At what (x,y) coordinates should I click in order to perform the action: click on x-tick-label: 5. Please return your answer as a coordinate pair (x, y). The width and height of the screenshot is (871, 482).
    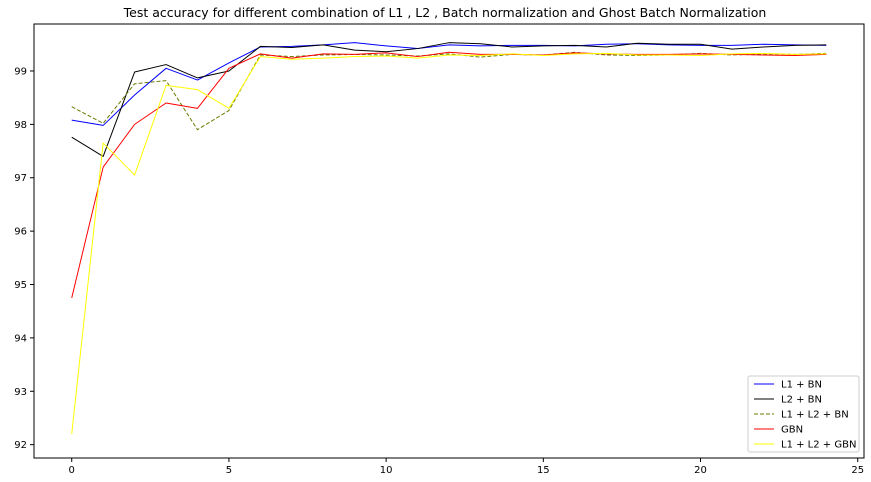
    Looking at the image, I should click on (229, 470).